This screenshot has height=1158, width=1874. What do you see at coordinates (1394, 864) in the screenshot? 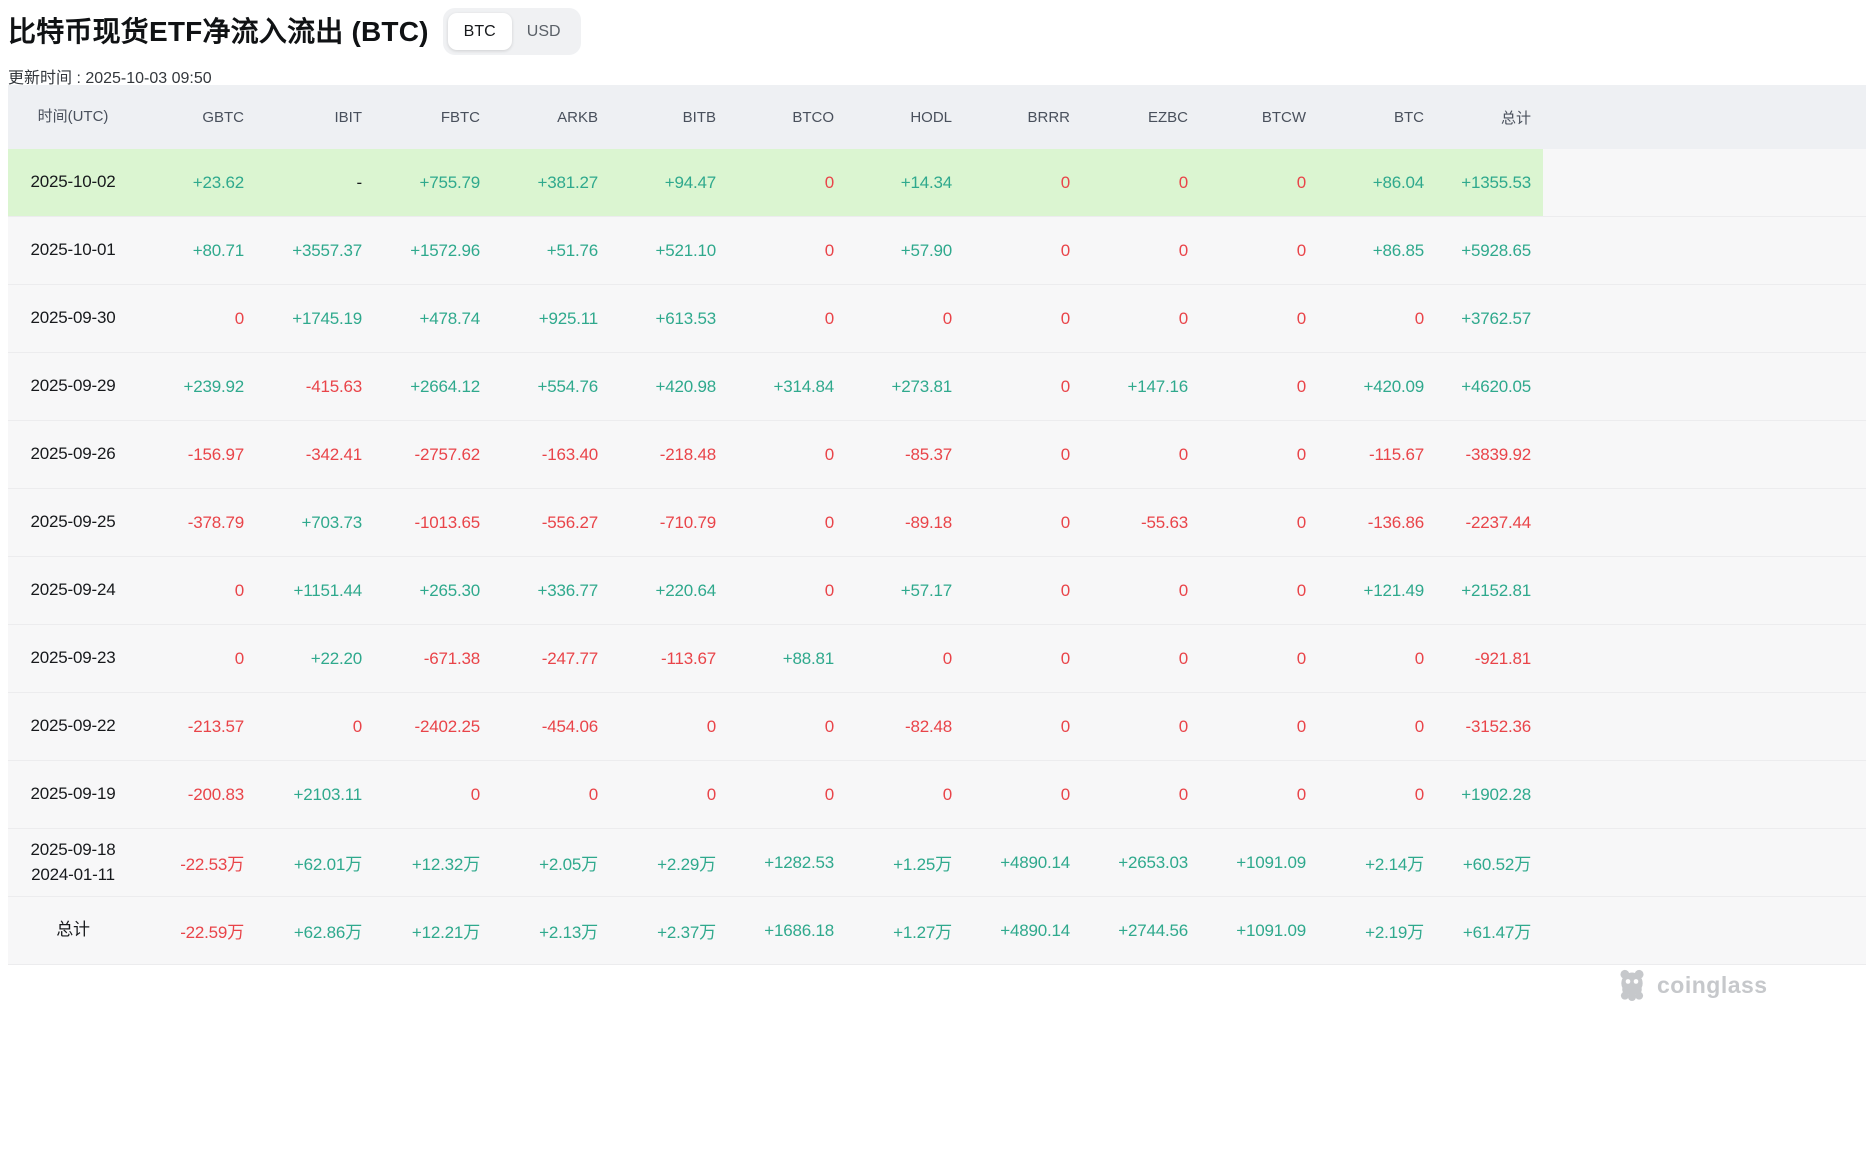
I see `value-cell-btc: +2.14万` at bounding box center [1394, 864].